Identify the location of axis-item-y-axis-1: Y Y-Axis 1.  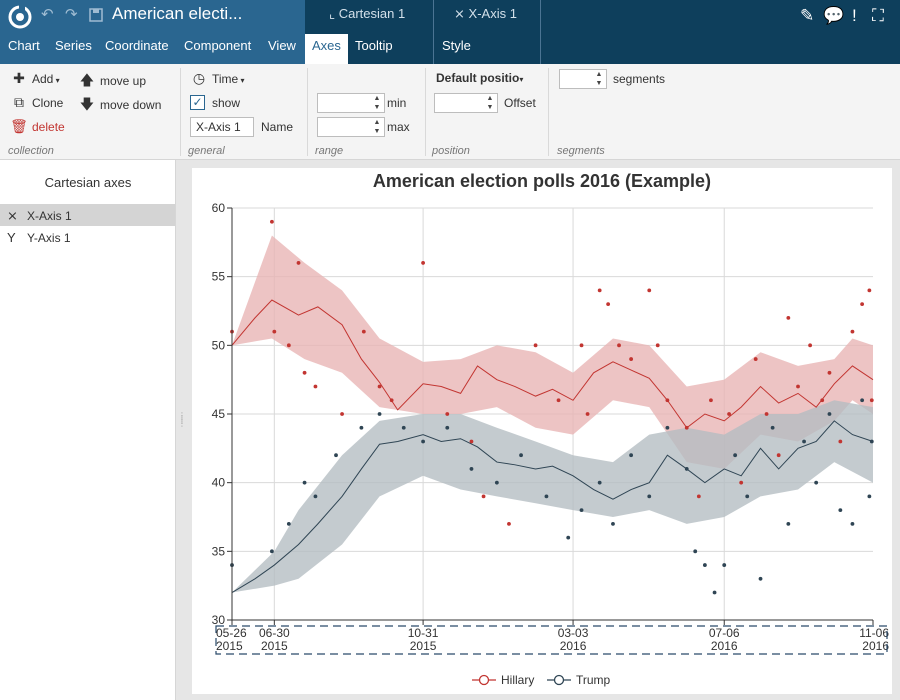
(87, 237).